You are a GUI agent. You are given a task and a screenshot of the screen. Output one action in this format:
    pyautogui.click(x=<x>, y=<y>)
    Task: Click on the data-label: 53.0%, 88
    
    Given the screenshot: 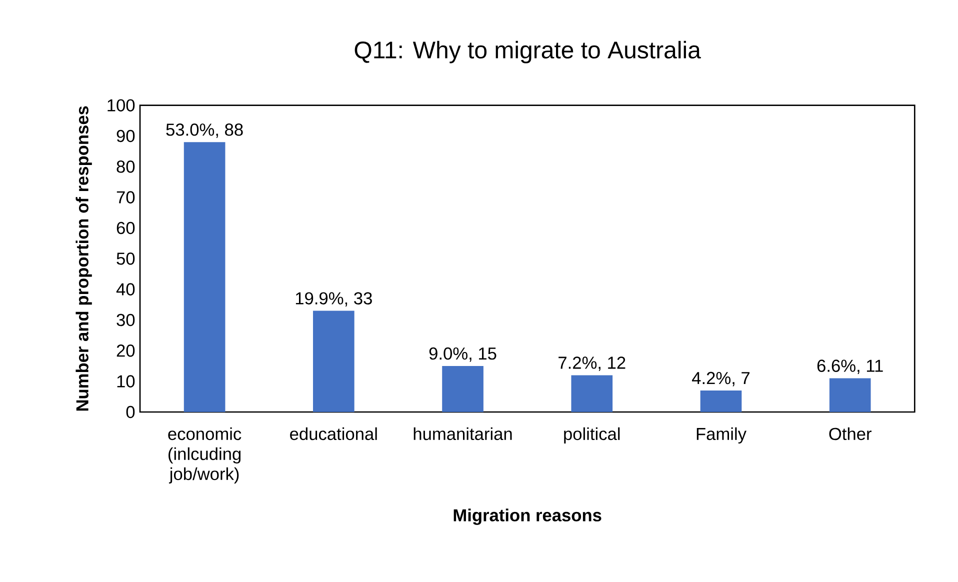 What is the action you would take?
    pyautogui.click(x=204, y=131)
    